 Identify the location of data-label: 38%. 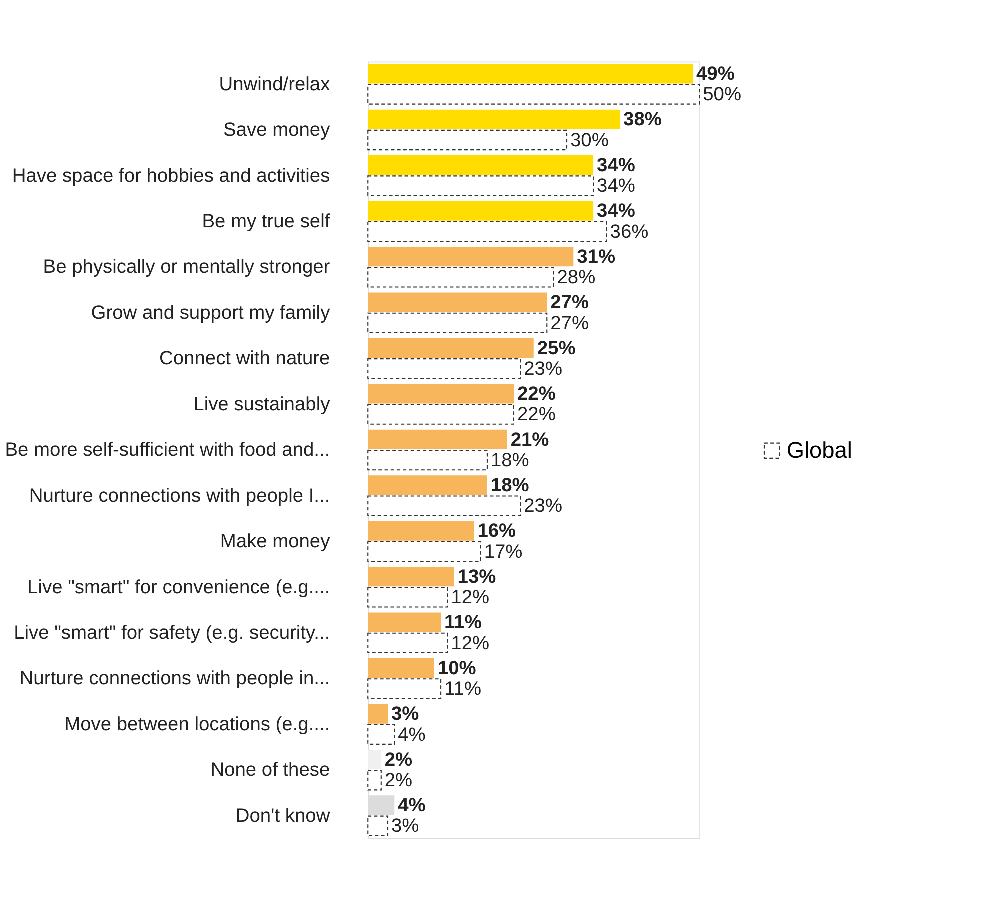
(643, 120).